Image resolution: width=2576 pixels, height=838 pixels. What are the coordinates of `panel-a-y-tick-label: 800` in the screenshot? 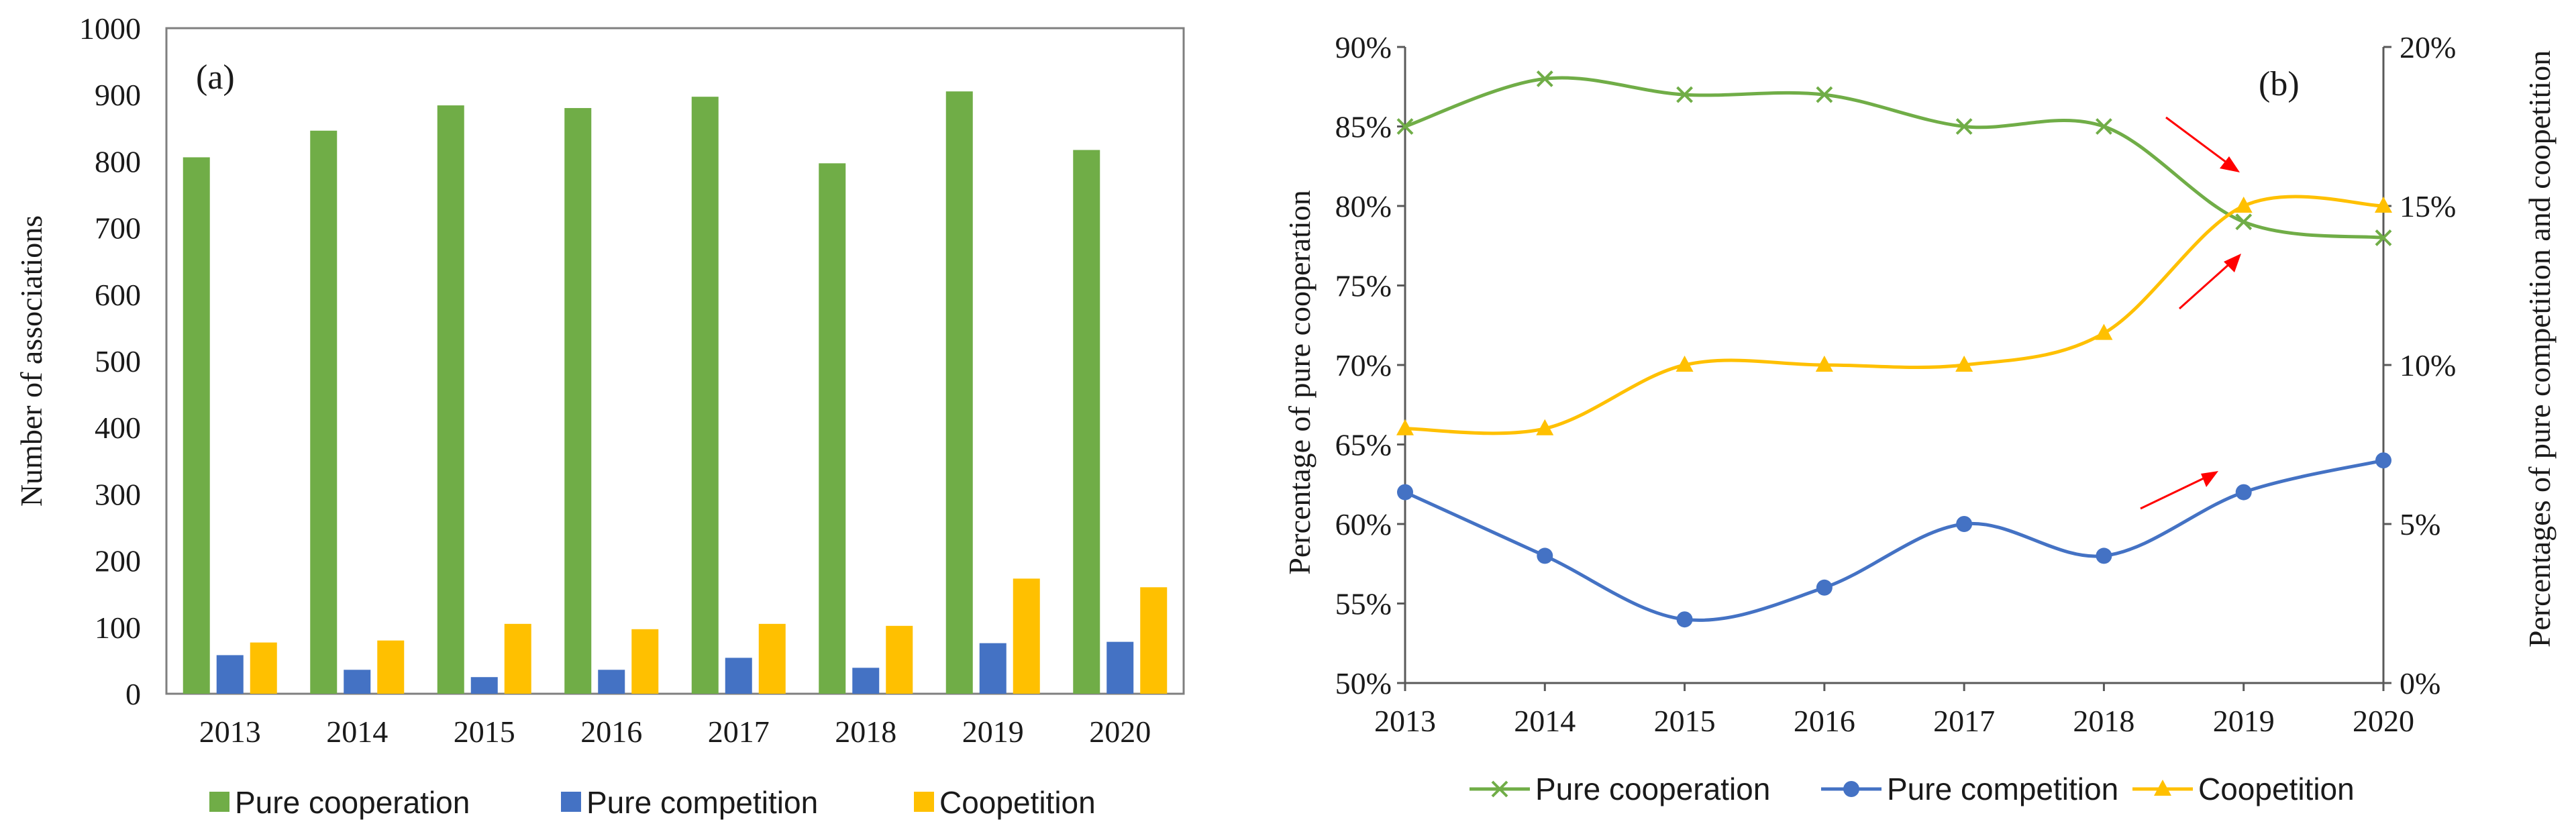 It's located at (118, 161).